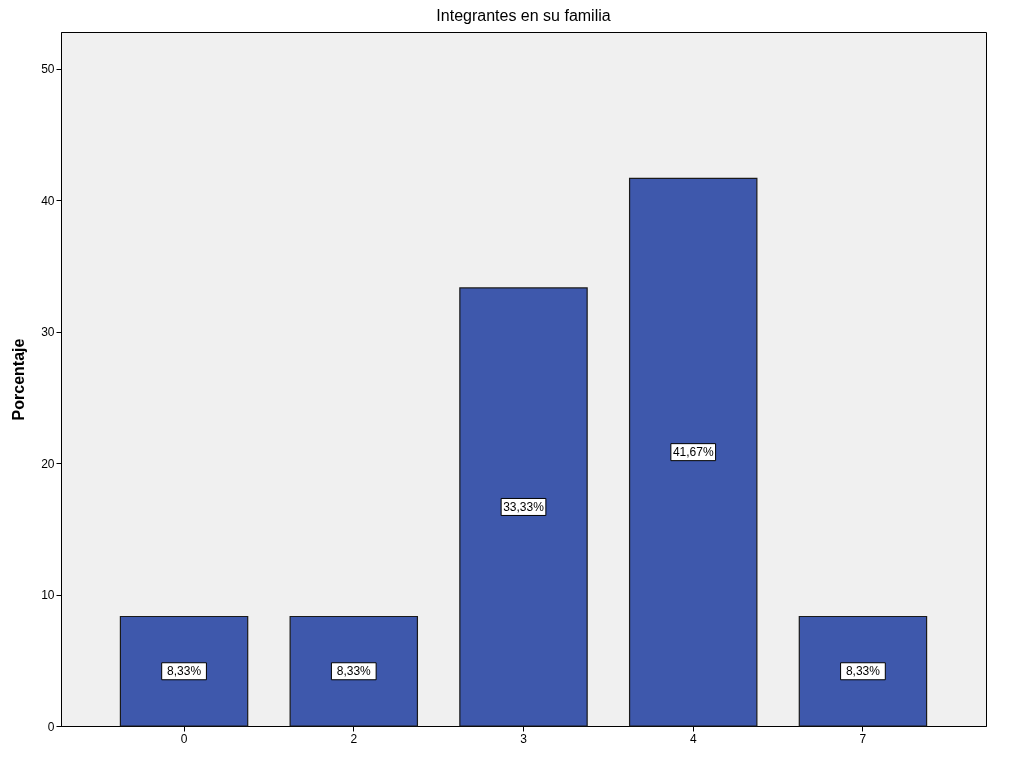  I want to click on data-label: 33,33%, so click(524, 506).